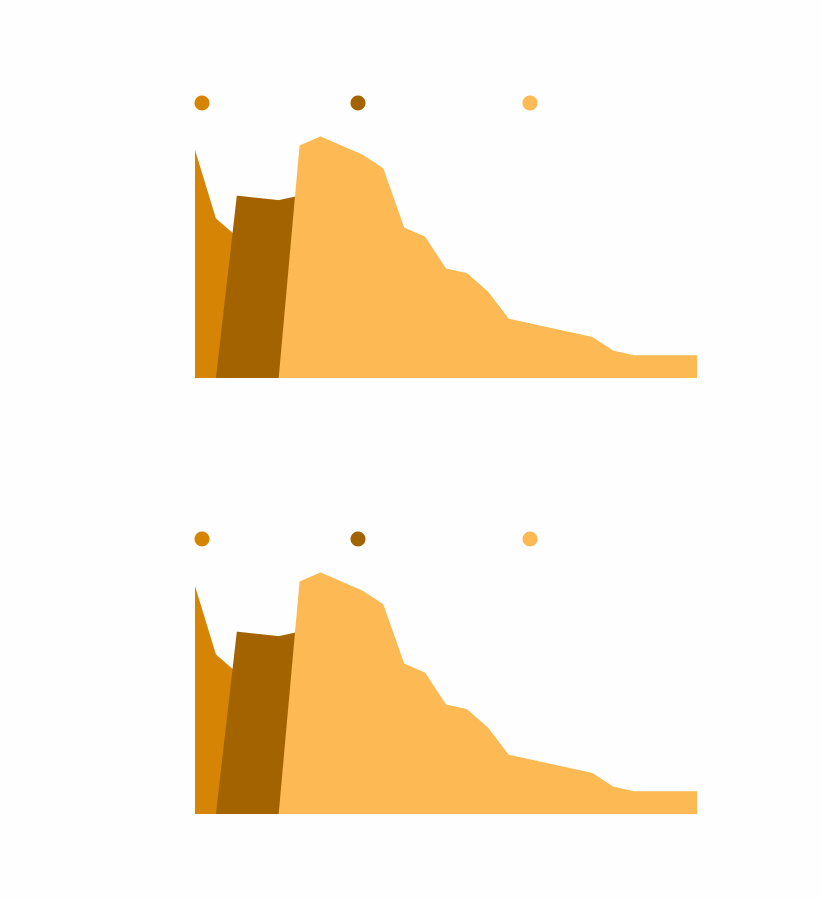 This screenshot has width=821, height=899. I want to click on legend-top, so click(366, 103).